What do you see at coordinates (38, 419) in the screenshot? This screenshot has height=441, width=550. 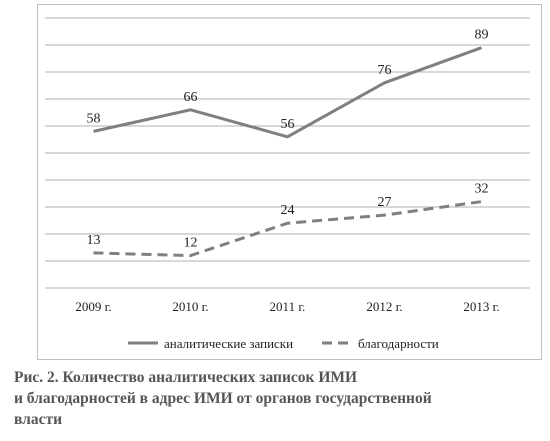 I see `caption-line-3: власти` at bounding box center [38, 419].